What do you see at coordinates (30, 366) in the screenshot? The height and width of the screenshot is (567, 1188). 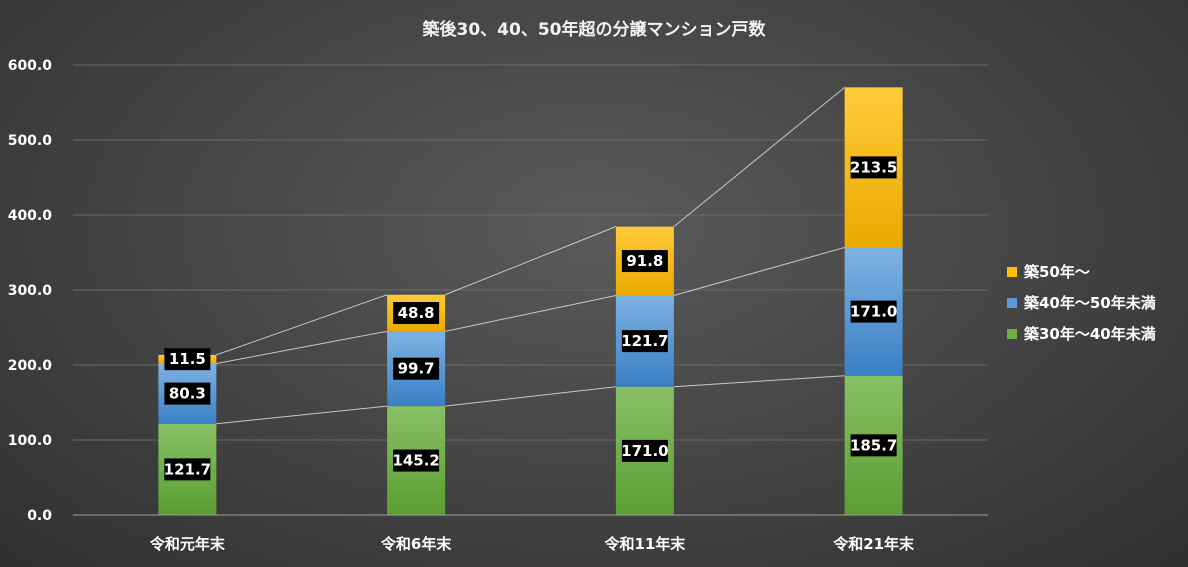 I see `y-tick-label: 200.0` at bounding box center [30, 366].